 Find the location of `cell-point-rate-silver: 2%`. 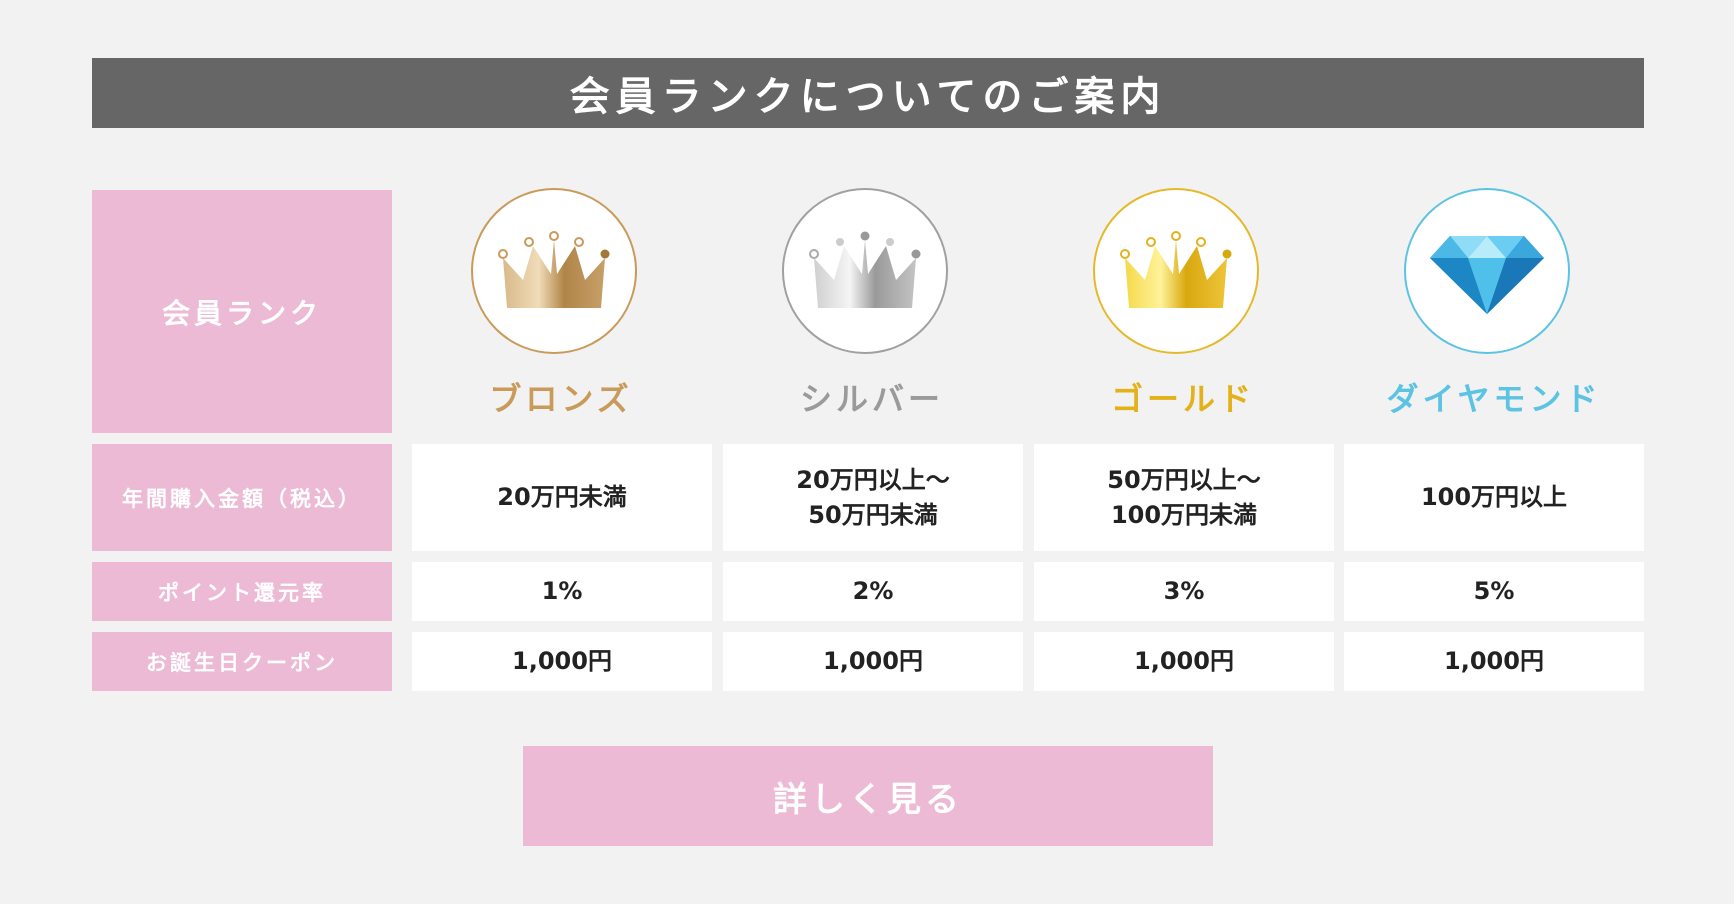

cell-point-rate-silver: 2% is located at coordinates (873, 591).